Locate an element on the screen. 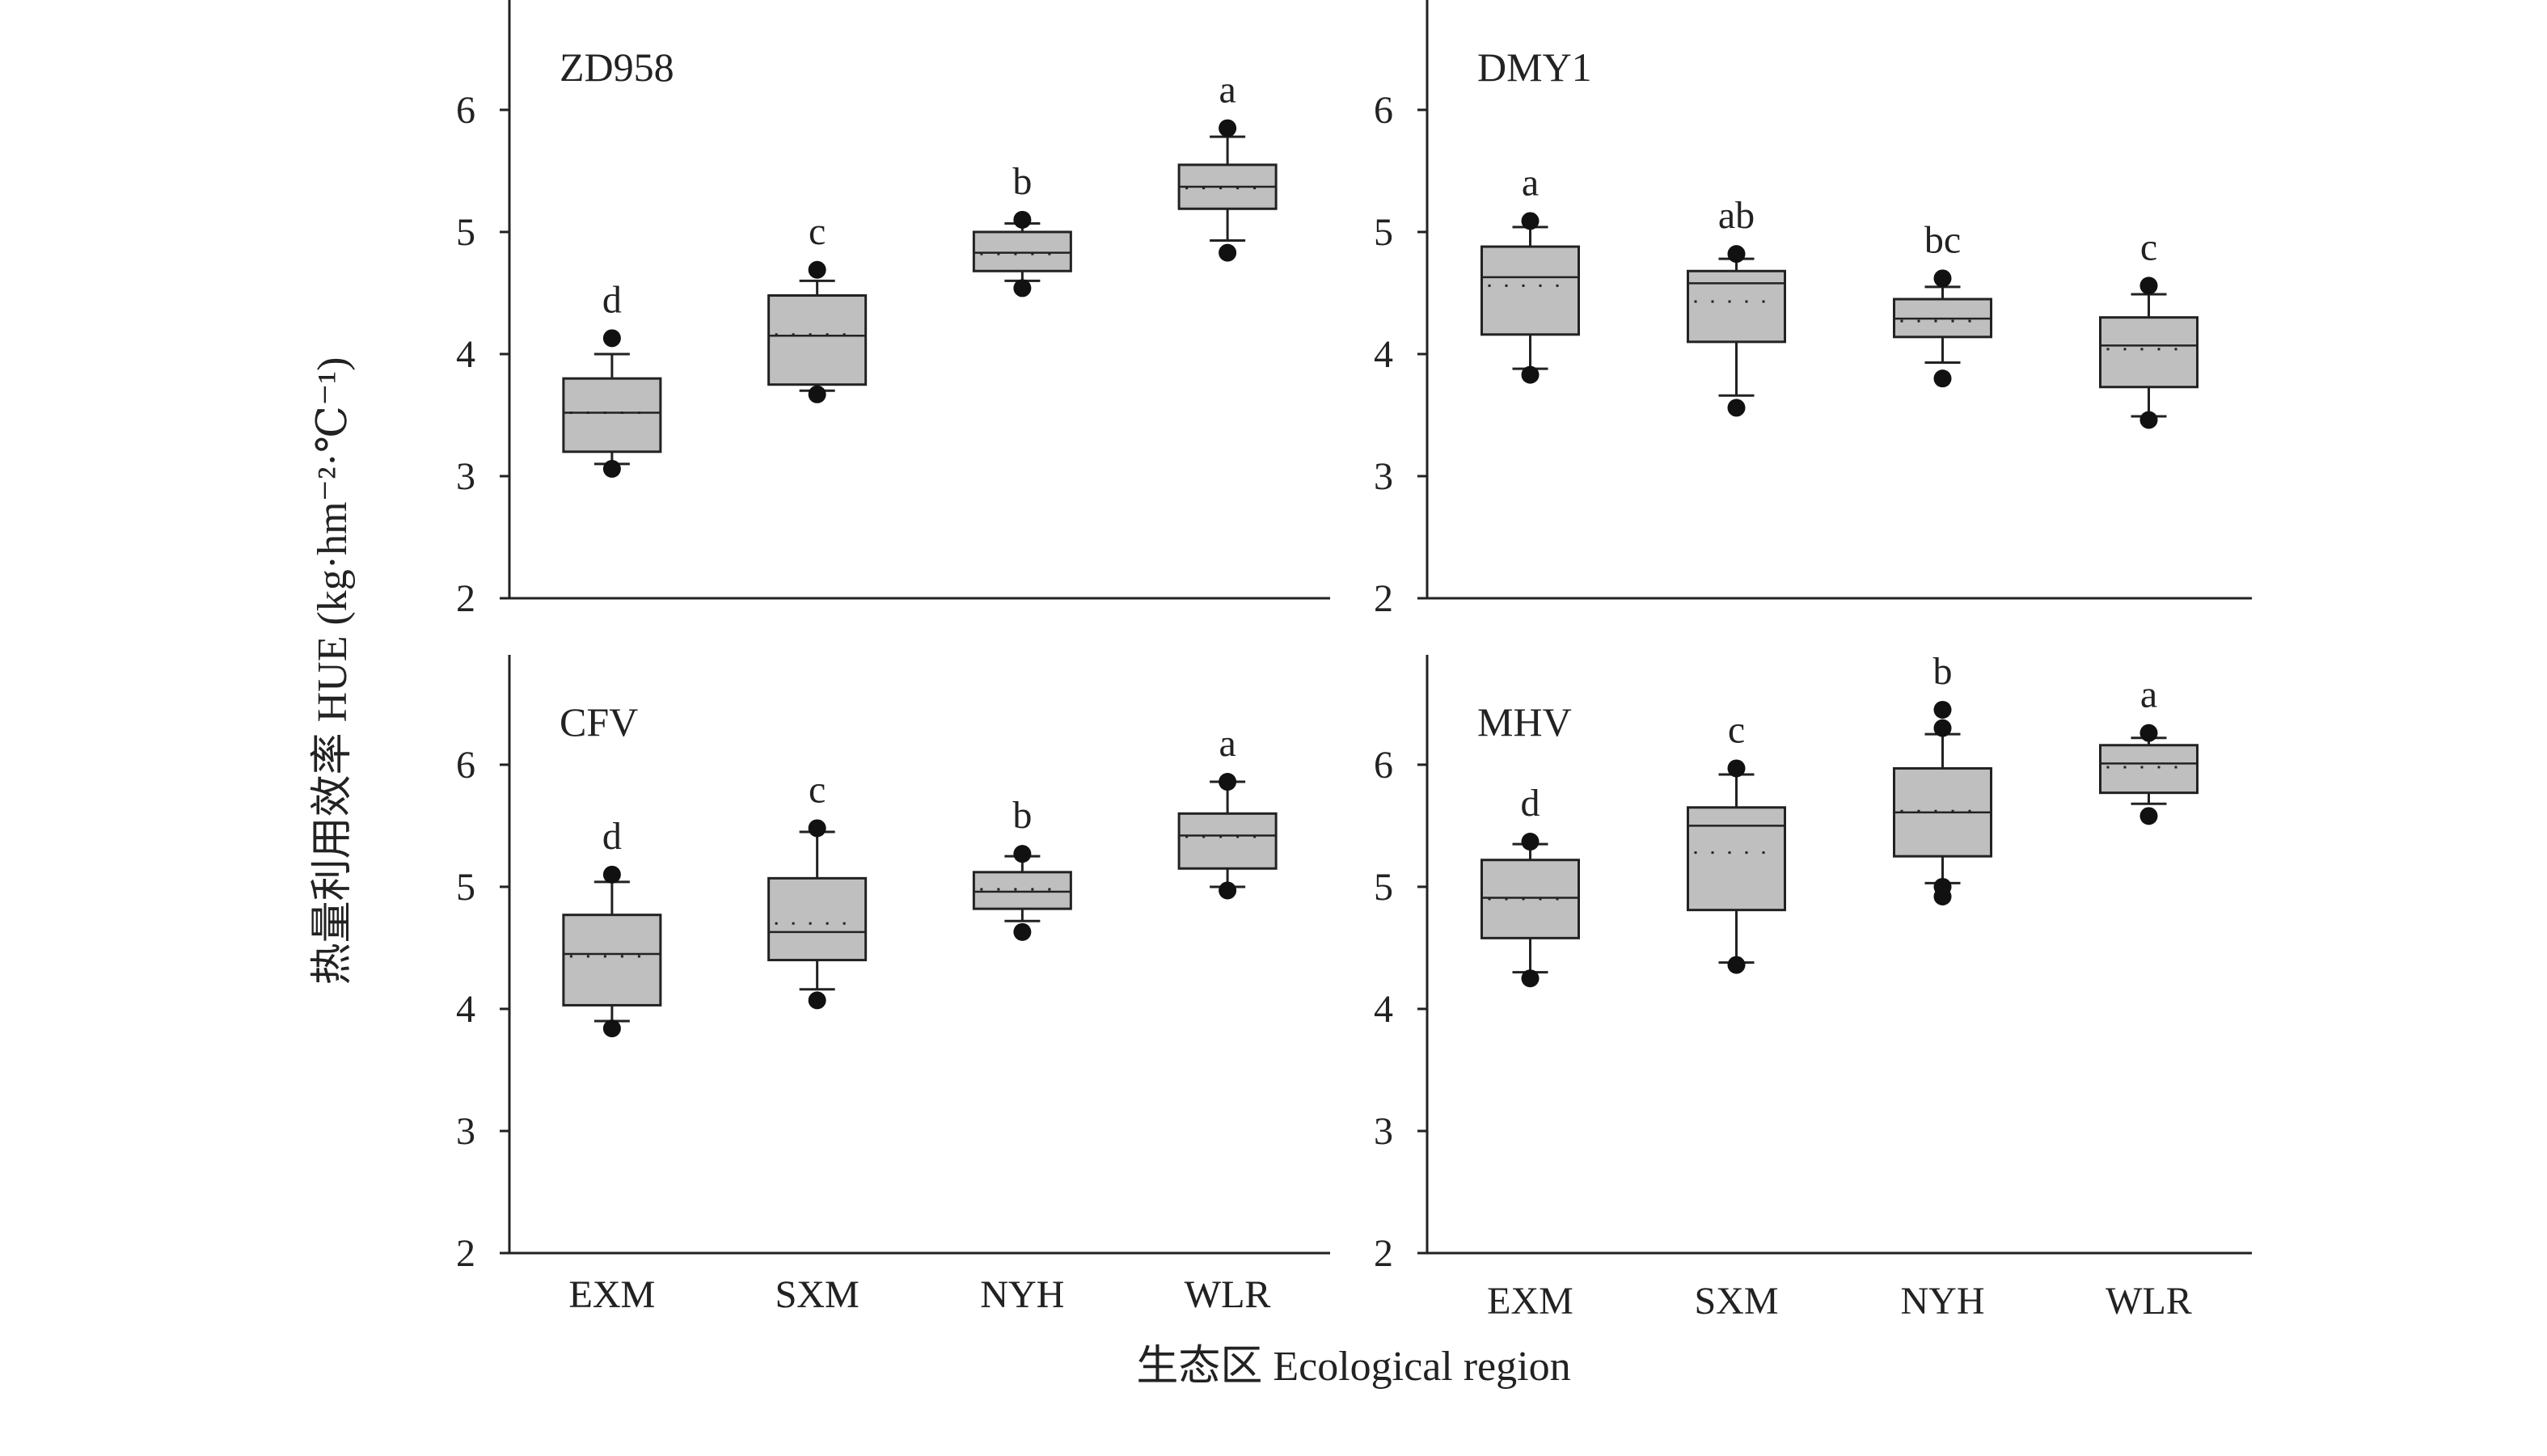  x-axis-label: 生态区 Ecological region is located at coordinates (1353, 1367).